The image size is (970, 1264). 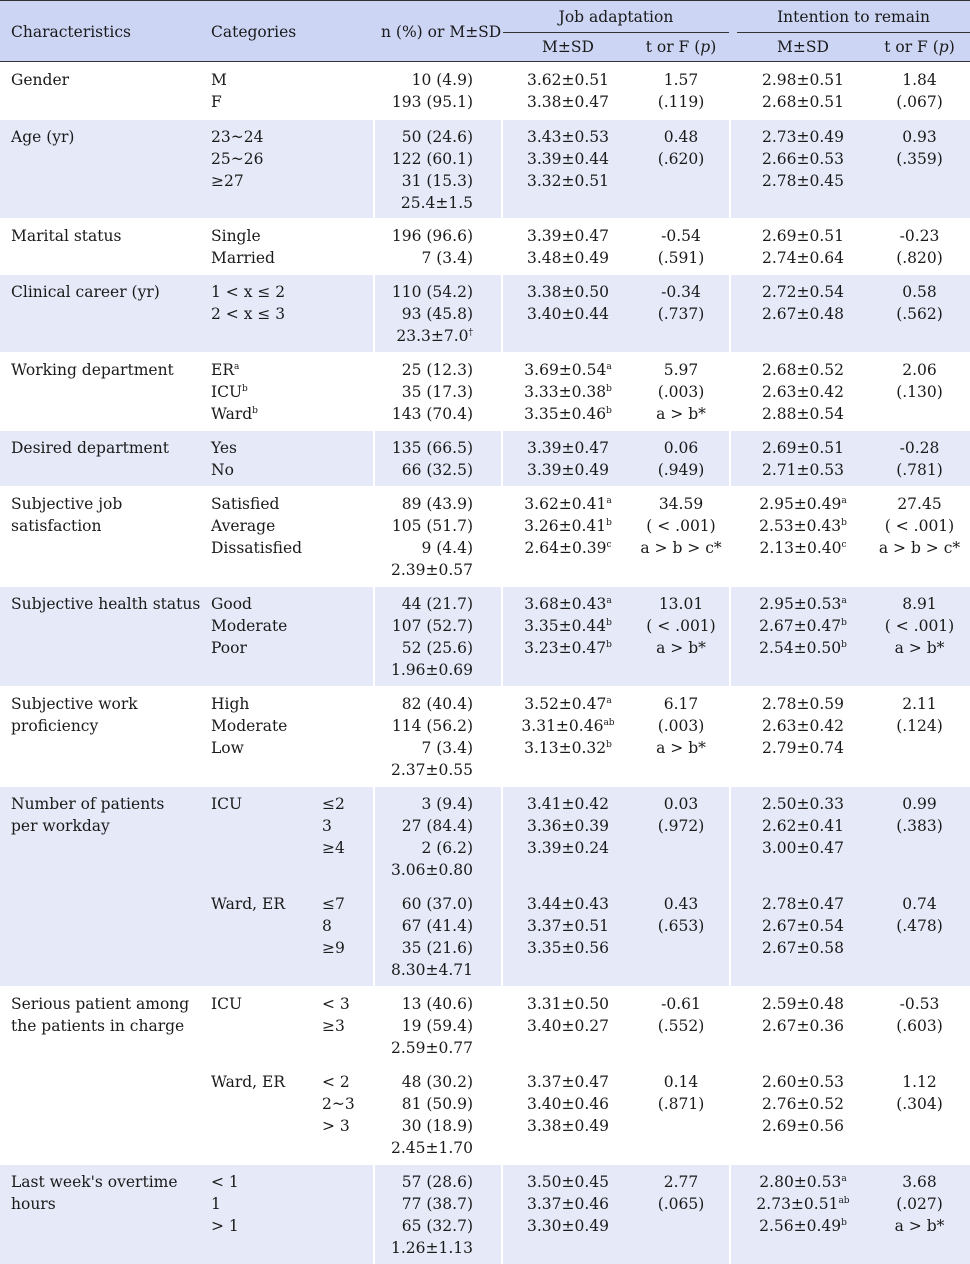 I want to click on job-adaptation-test-line: -0.54, so click(x=681, y=236).